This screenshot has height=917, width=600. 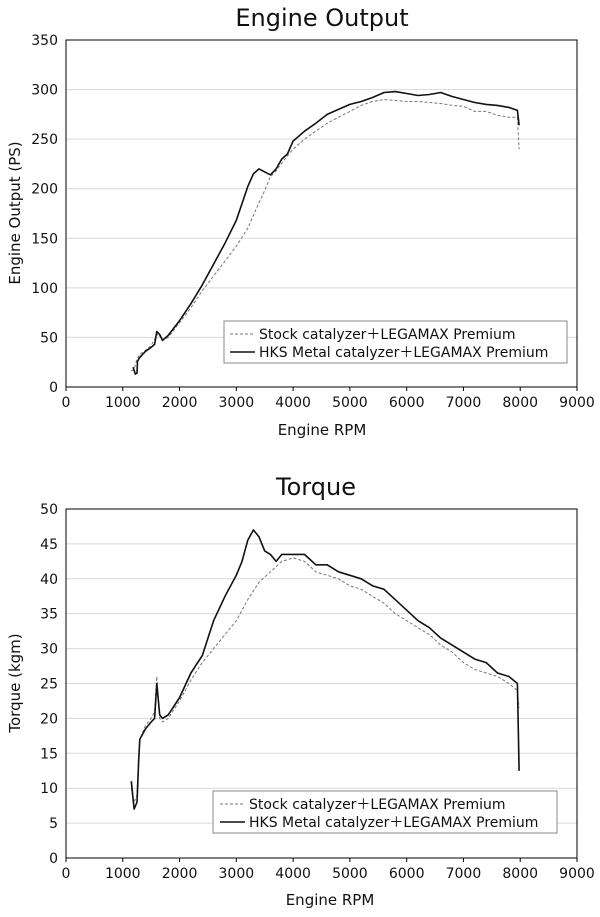 I want to click on y-tick-label: 20, so click(x=49, y=719).